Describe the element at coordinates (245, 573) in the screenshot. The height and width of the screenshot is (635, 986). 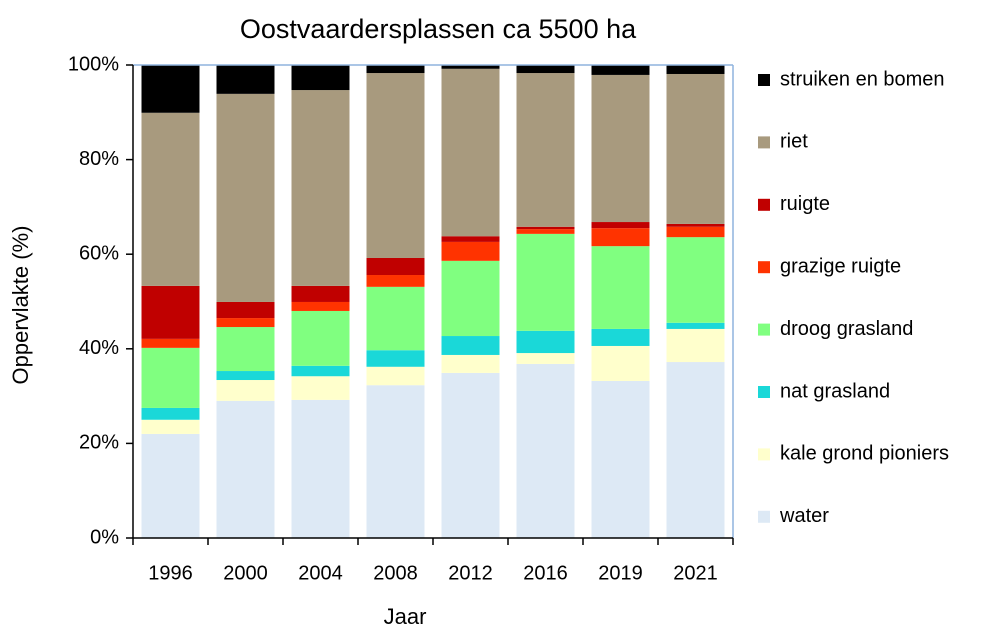
I see `x-tick-label: 2000` at that location.